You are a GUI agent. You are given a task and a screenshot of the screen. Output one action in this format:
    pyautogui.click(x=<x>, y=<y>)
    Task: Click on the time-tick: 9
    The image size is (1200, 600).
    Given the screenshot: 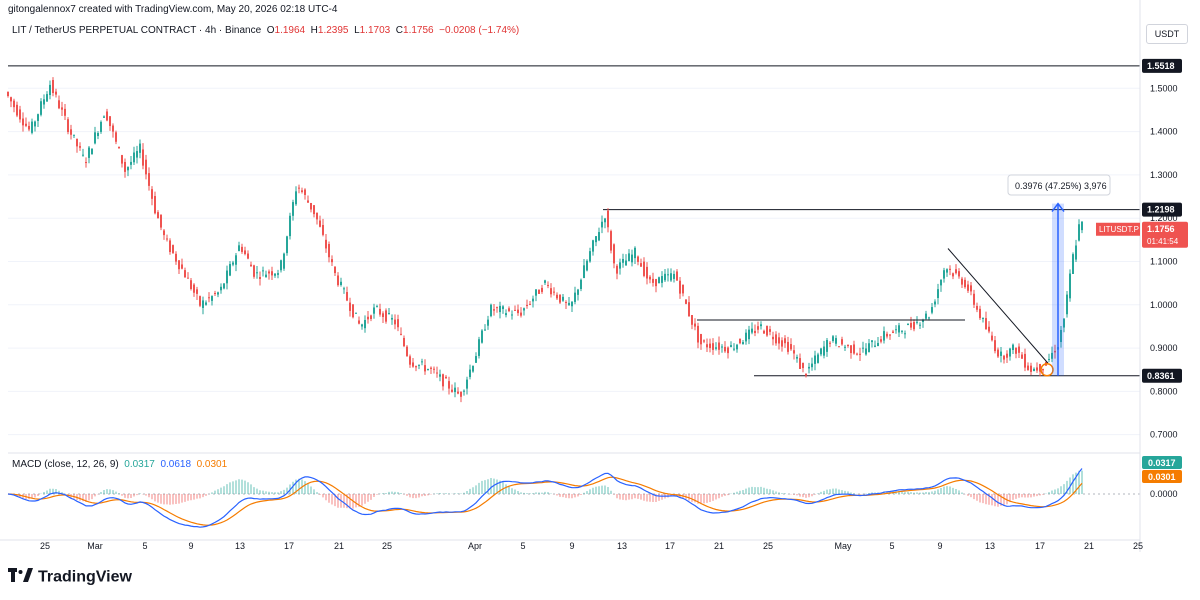 What is the action you would take?
    pyautogui.click(x=571, y=546)
    